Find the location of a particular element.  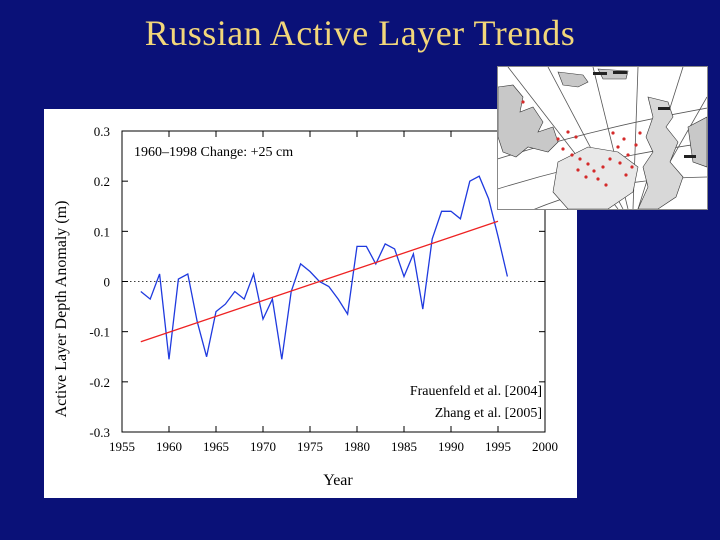

x-tick-label: 1970 is located at coordinates (263, 446).